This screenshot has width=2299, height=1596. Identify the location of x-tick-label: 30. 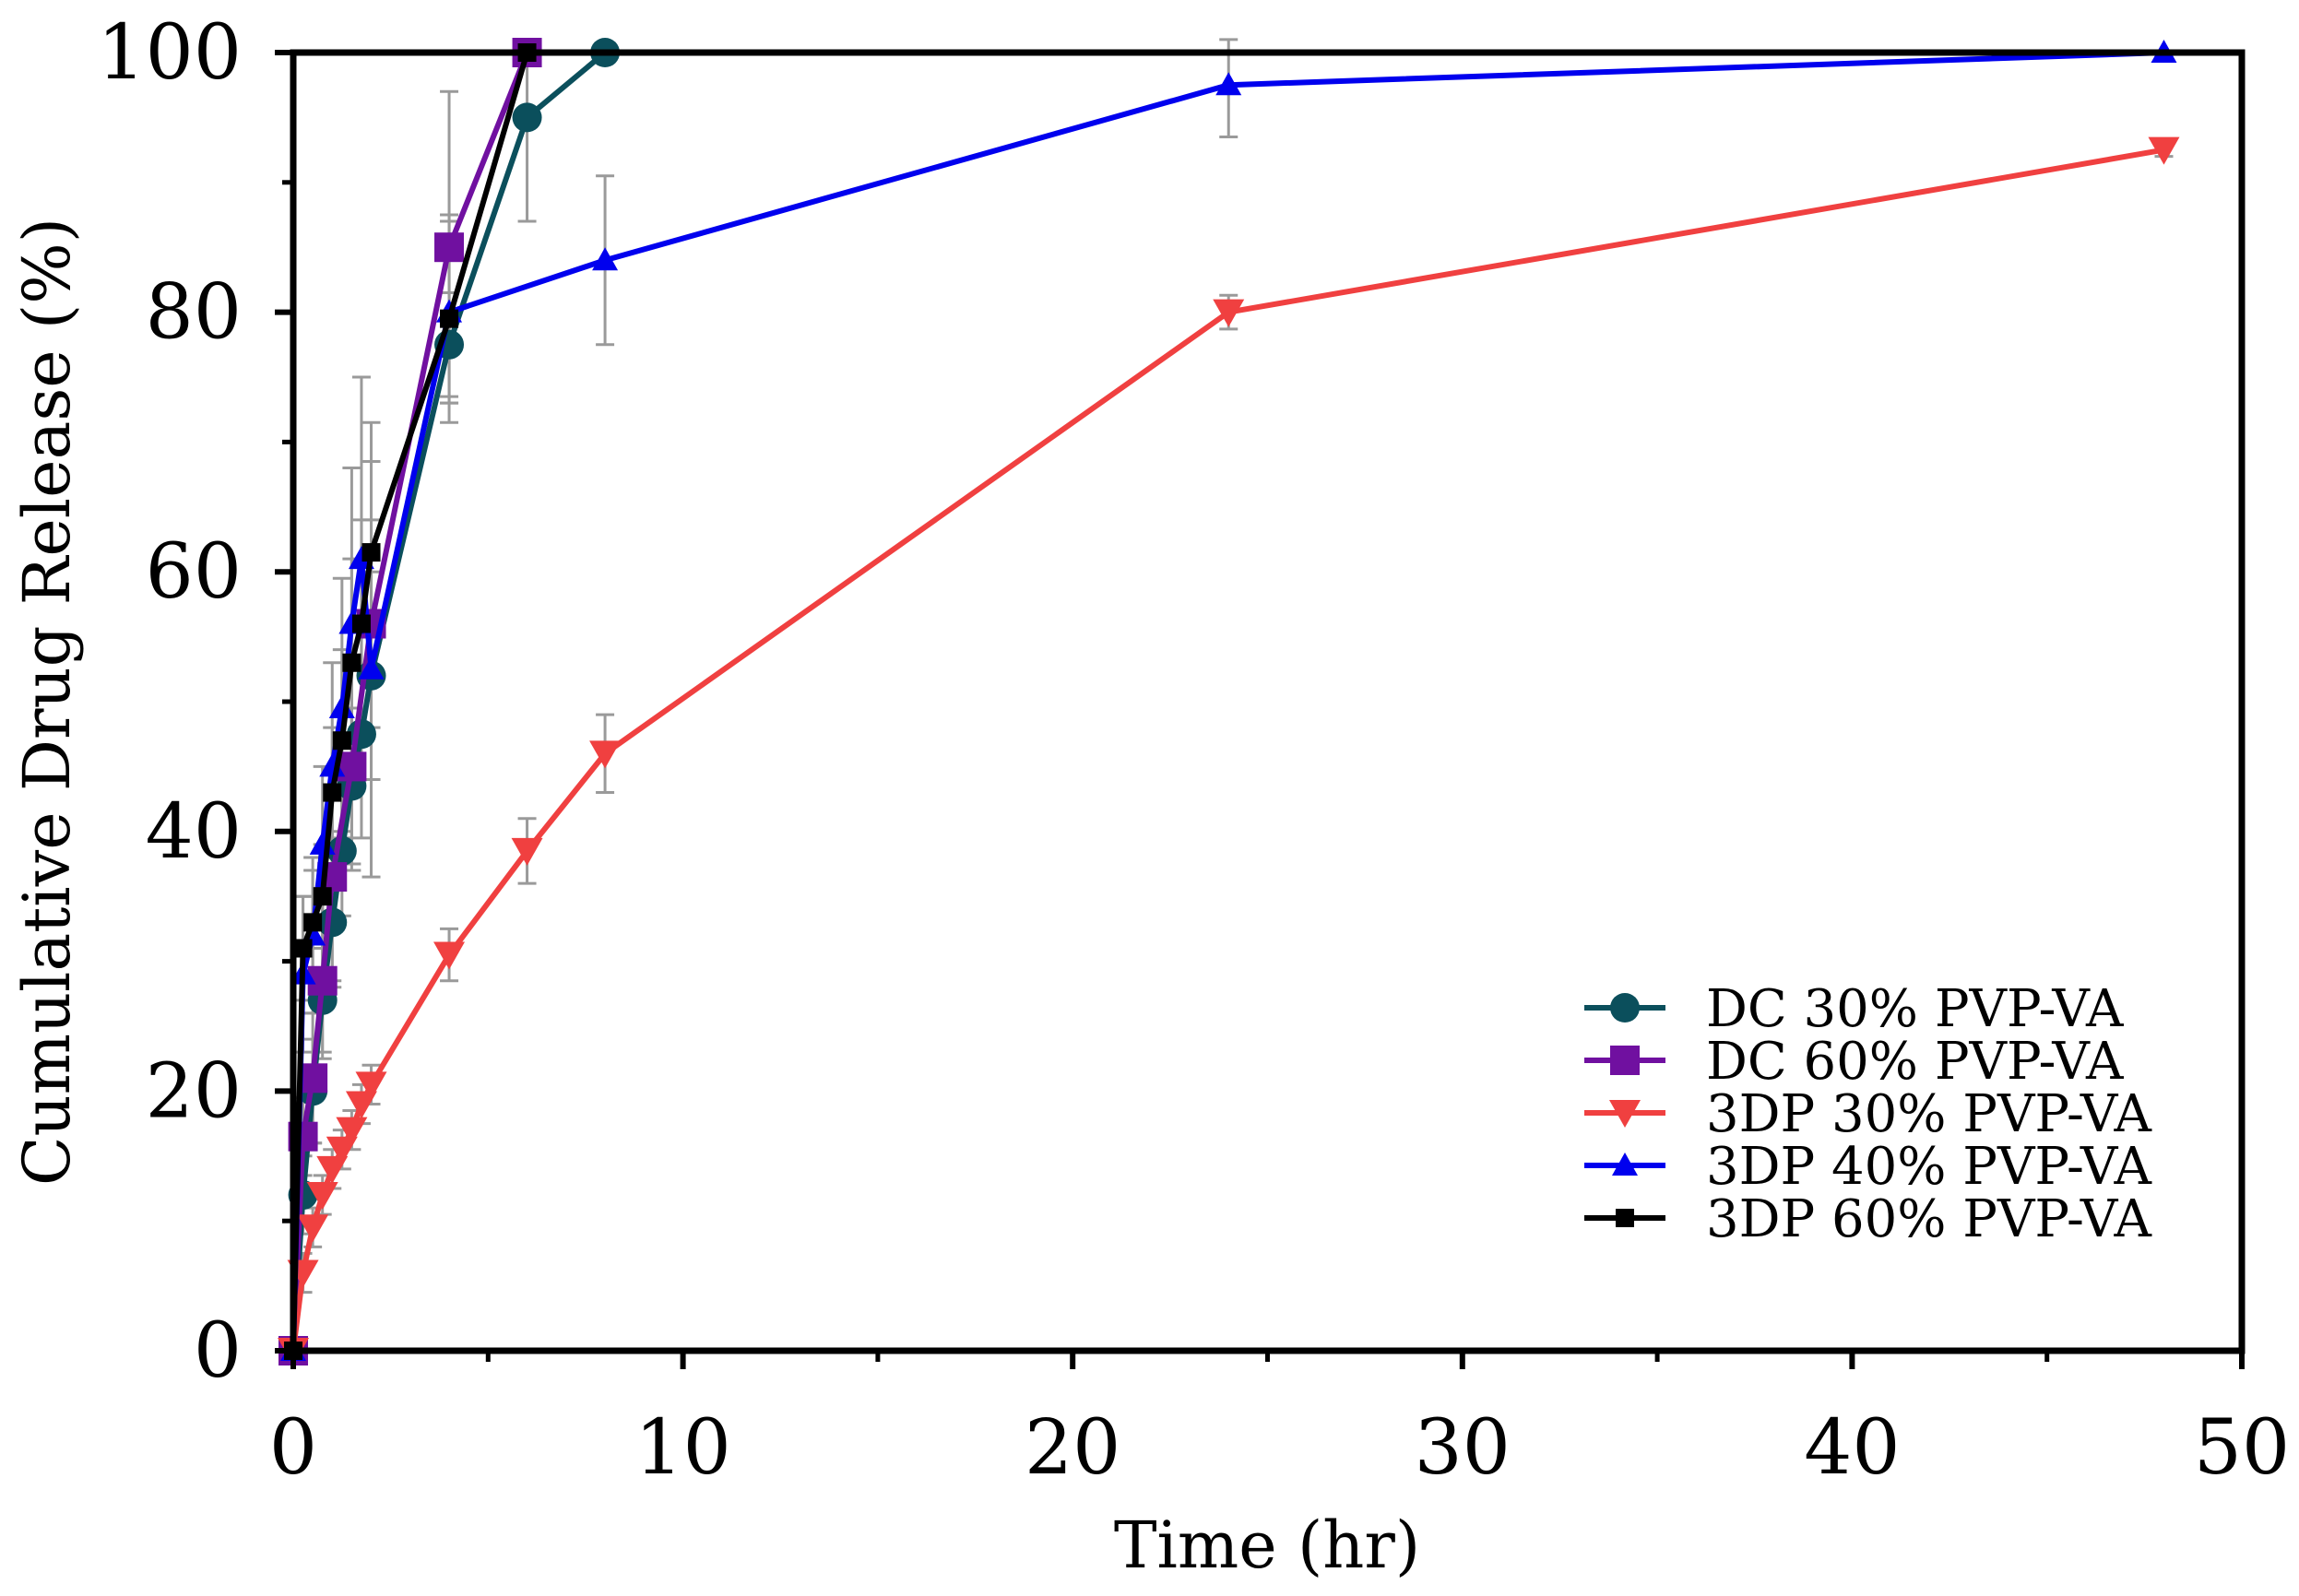
(1463, 1448).